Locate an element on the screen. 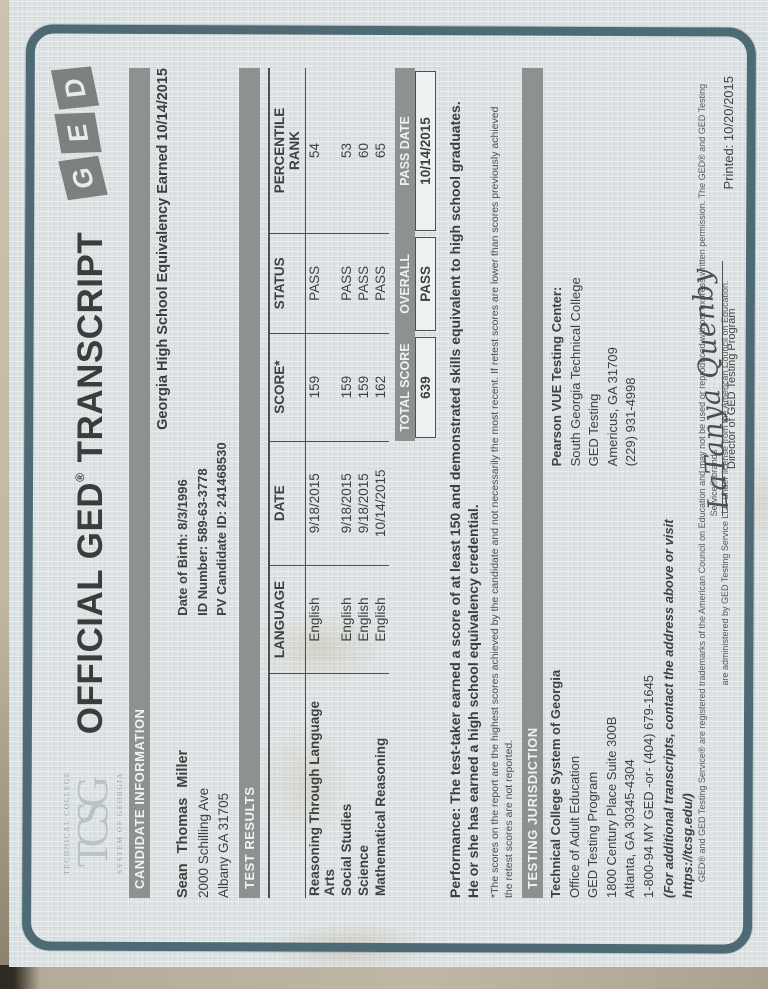 Image resolution: width=768 pixels, height=989 pixels. summary-bar: TOTAL SCORE OVERALL PASS DATE is located at coordinates (404, 483).